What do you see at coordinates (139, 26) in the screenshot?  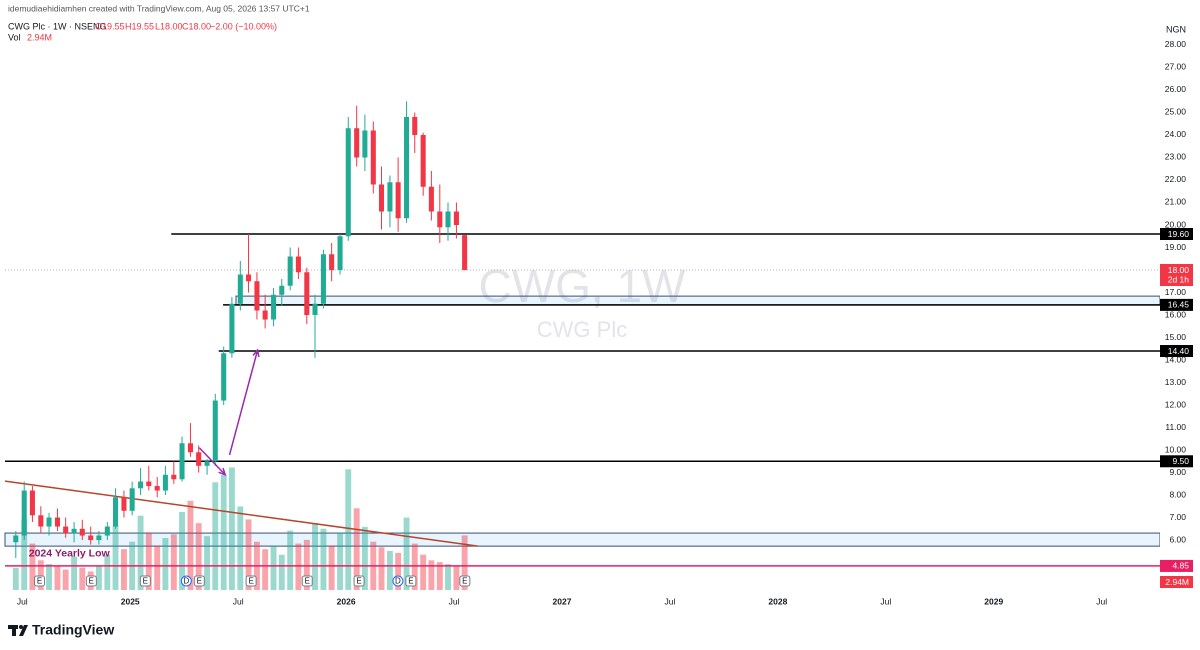 I see `legend-high: H19.55` at bounding box center [139, 26].